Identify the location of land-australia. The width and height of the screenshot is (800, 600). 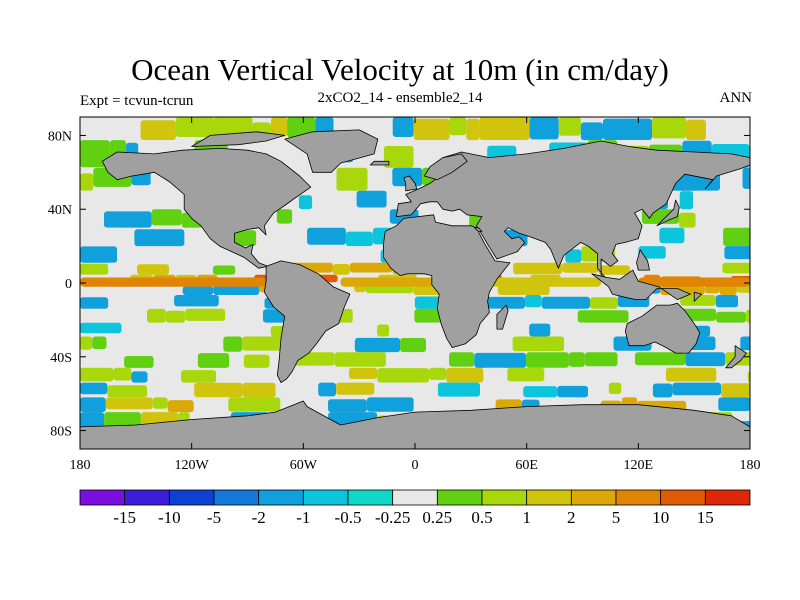
(662, 328).